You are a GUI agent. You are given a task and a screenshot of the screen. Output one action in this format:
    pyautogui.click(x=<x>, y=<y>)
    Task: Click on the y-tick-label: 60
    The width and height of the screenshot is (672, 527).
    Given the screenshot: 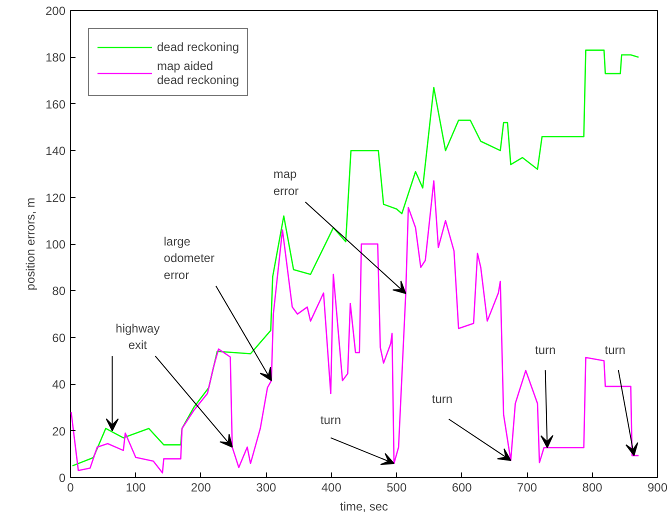 What is the action you would take?
    pyautogui.click(x=59, y=337)
    